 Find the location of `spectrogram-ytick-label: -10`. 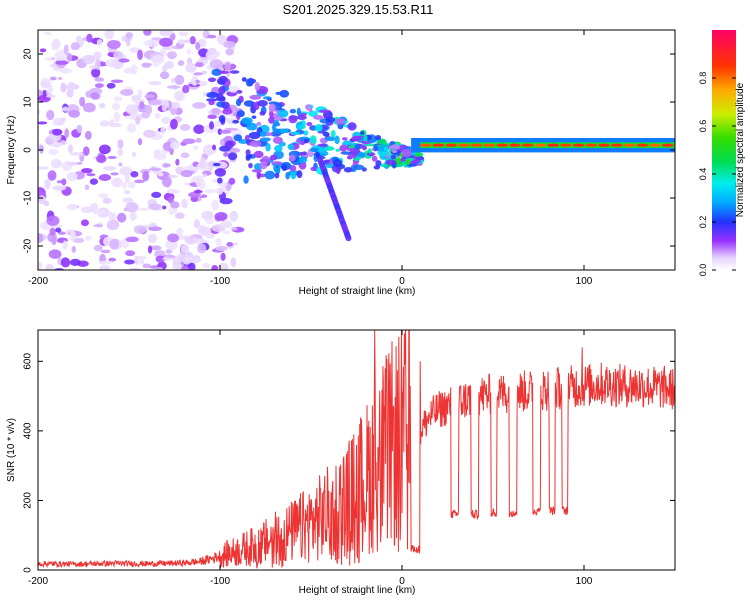

spectrogram-ytick-label: -10 is located at coordinates (28, 197).